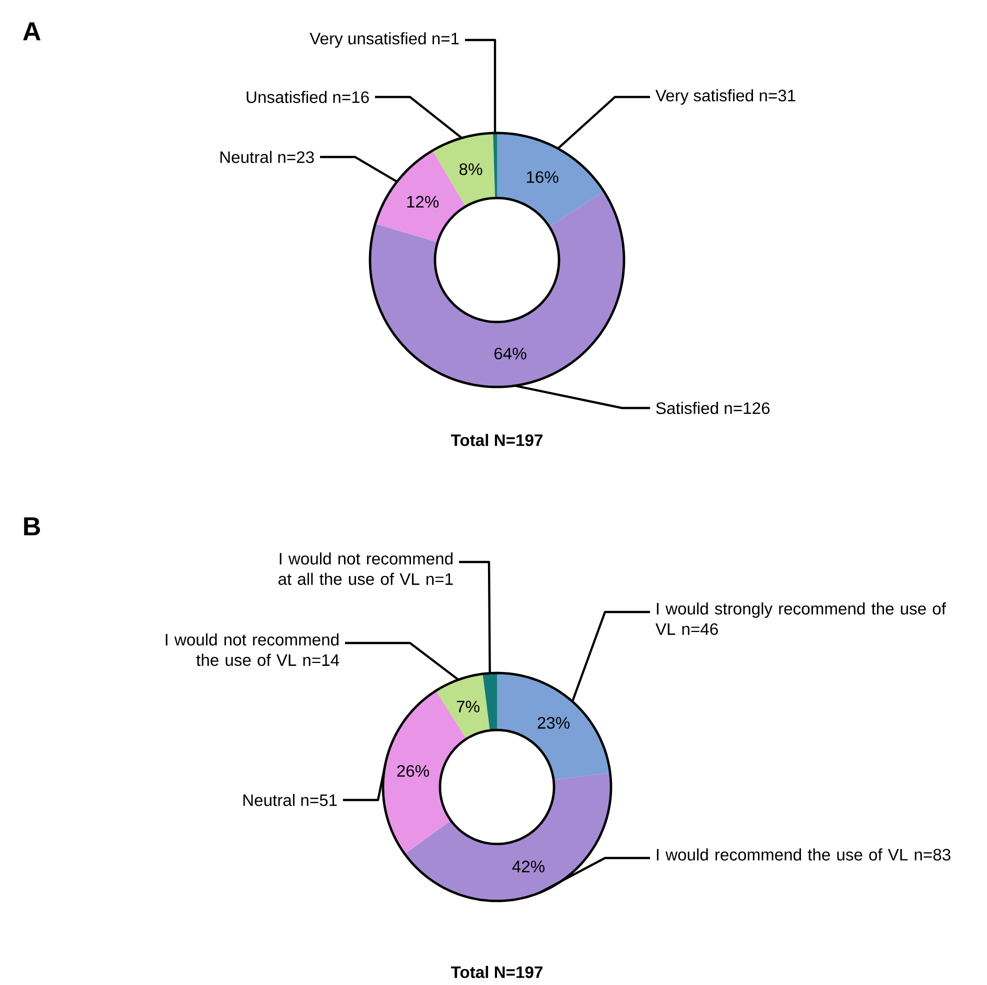 The width and height of the screenshot is (987, 985). What do you see at coordinates (528, 866) in the screenshot?
I see `data-label: 42%` at bounding box center [528, 866].